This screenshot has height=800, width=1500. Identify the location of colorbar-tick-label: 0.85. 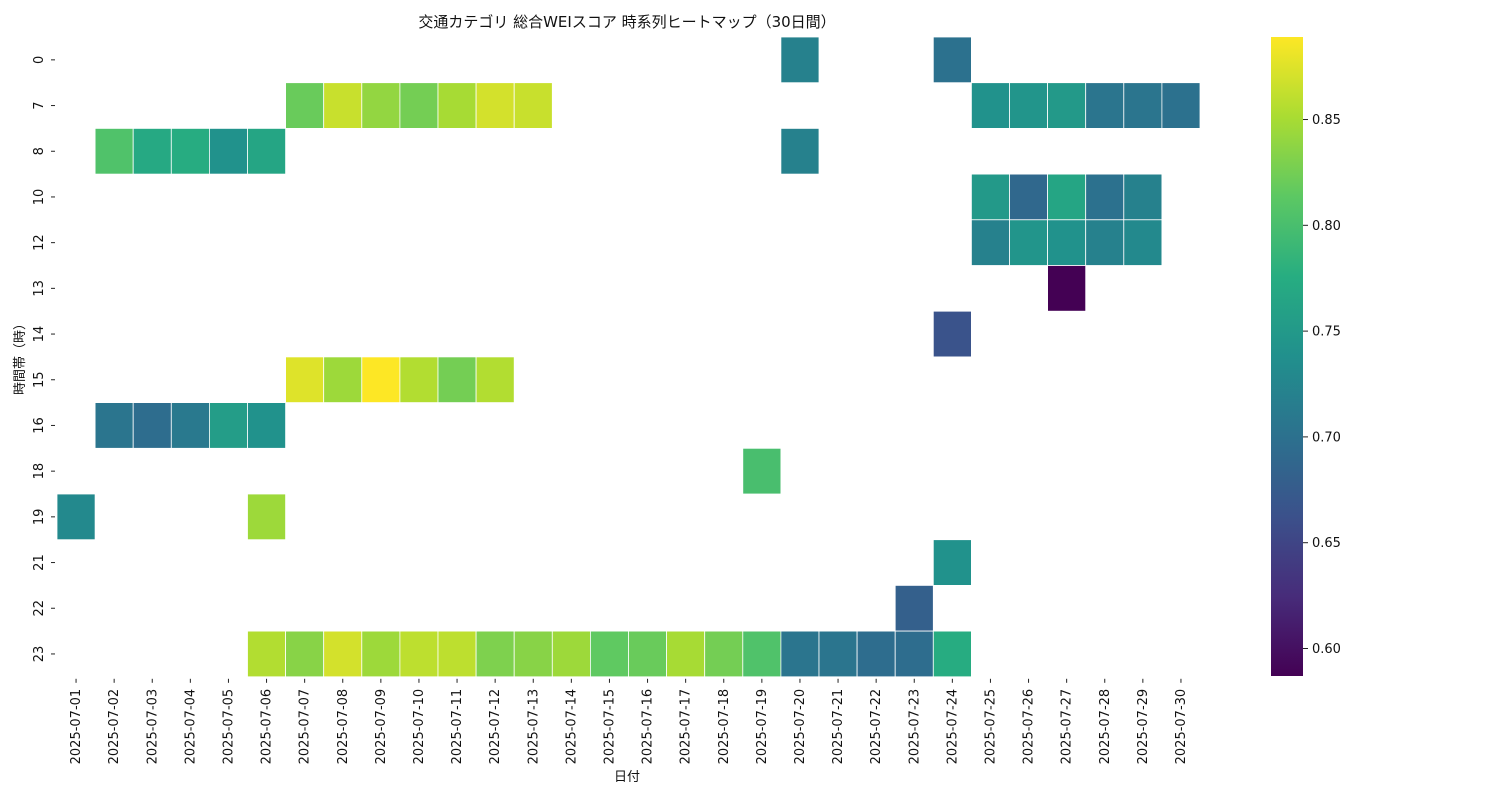
(1326, 120).